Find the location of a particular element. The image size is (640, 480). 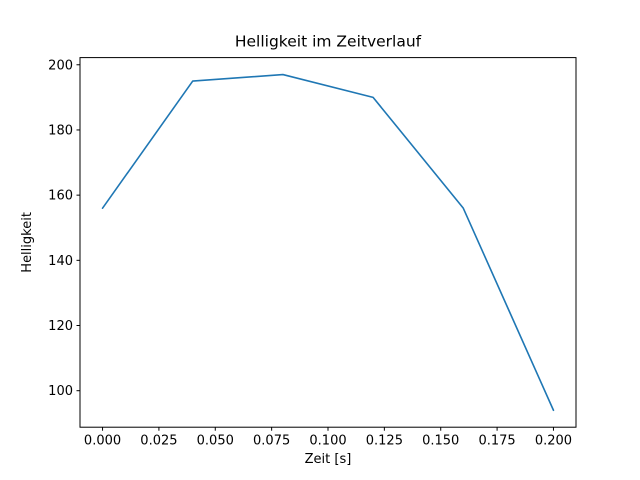

x-tick-label: 0.000 is located at coordinates (102, 441).